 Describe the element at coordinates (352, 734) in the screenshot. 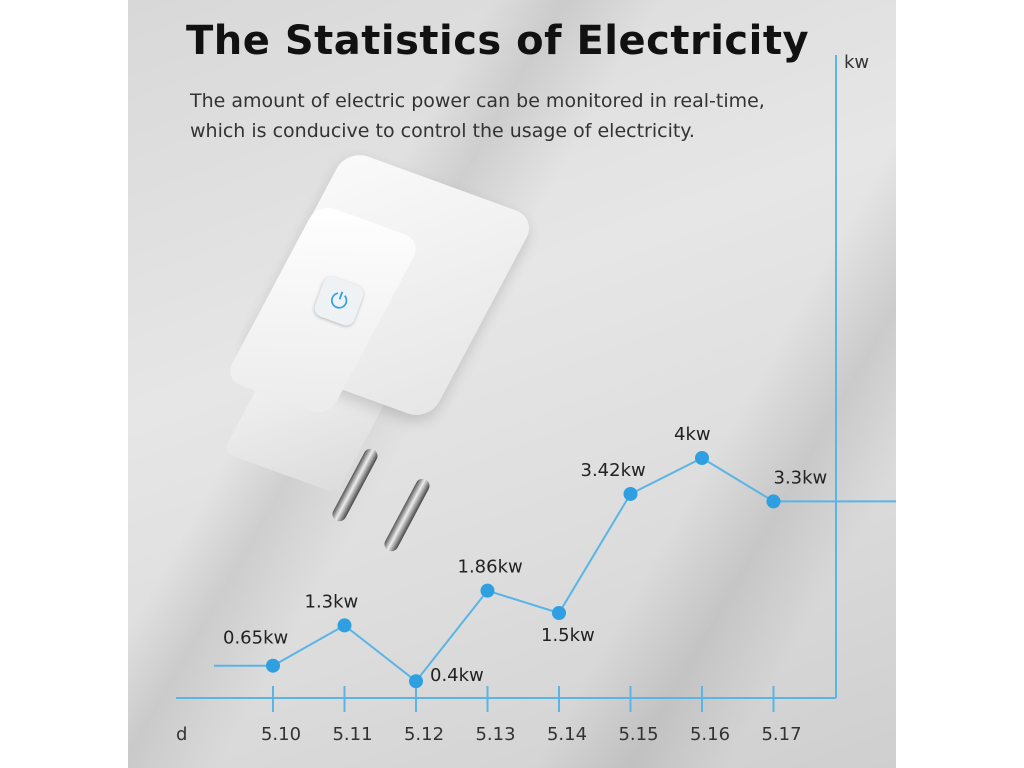

I see `x-tick-label: 5.11` at that location.